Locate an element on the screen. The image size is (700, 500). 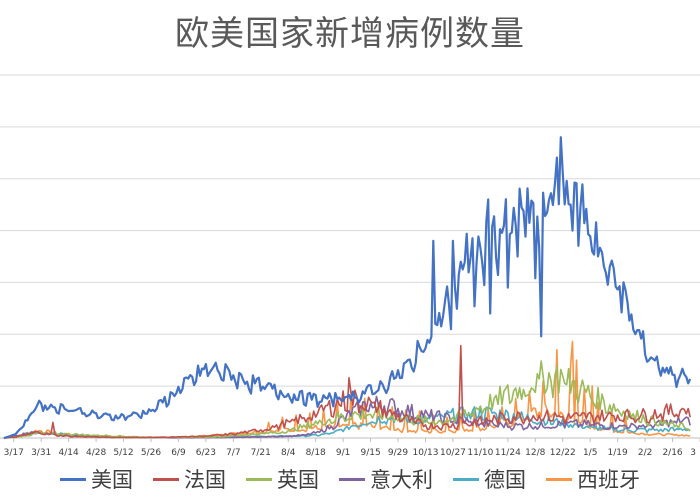
x-tick-label: 9/29 is located at coordinates (398, 453).